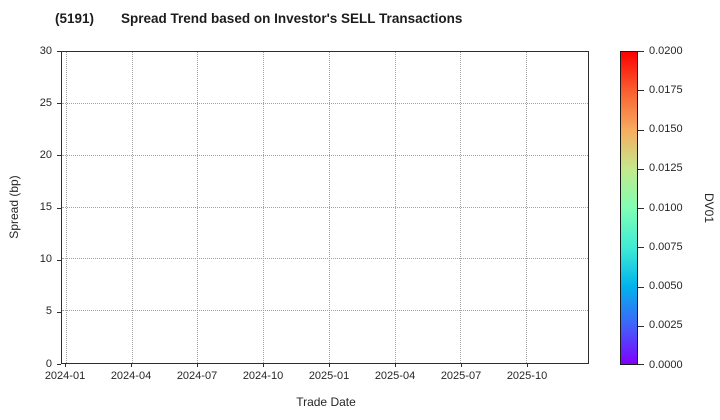 This screenshot has width=720, height=420. I want to click on y-tick-label: 5, so click(48, 311).